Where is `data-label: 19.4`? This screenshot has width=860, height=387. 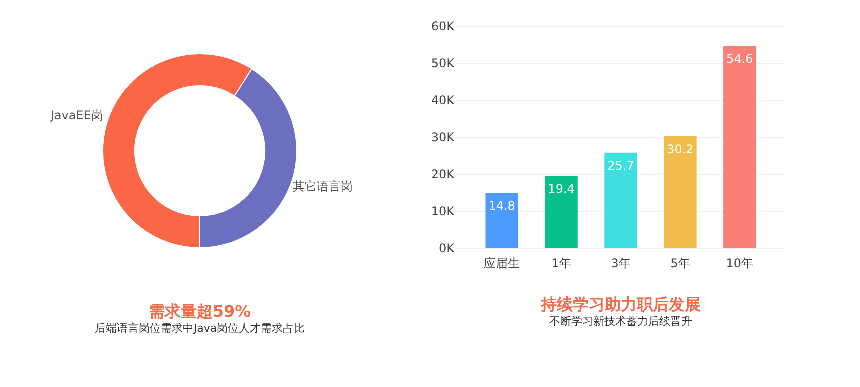
data-label: 19.4 is located at coordinates (561, 189).